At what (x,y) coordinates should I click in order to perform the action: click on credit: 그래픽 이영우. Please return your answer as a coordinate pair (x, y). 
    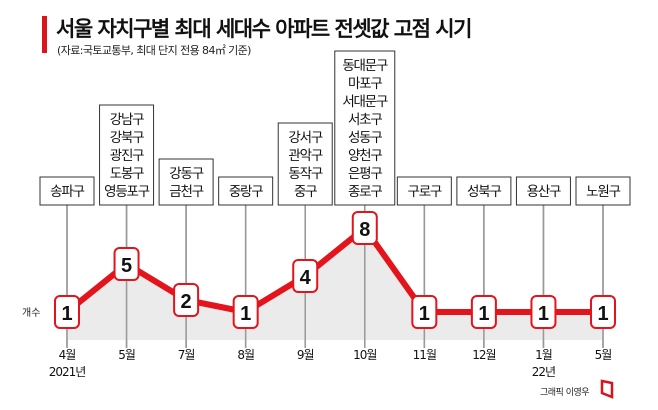
    Looking at the image, I should click on (577, 389).